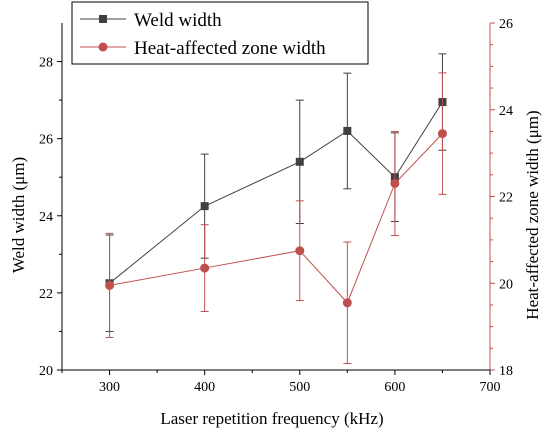 This screenshot has width=550, height=436. I want to click on x-tick-label: 500, so click(299, 387).